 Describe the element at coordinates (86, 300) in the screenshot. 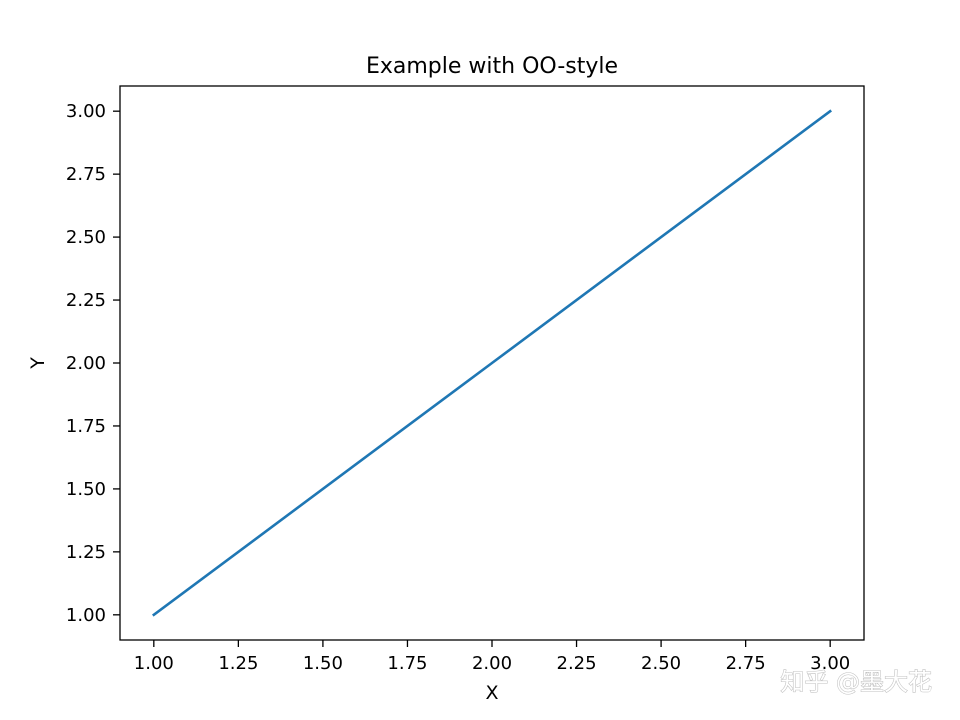

I see `y-tick-label: 2.25` at that location.